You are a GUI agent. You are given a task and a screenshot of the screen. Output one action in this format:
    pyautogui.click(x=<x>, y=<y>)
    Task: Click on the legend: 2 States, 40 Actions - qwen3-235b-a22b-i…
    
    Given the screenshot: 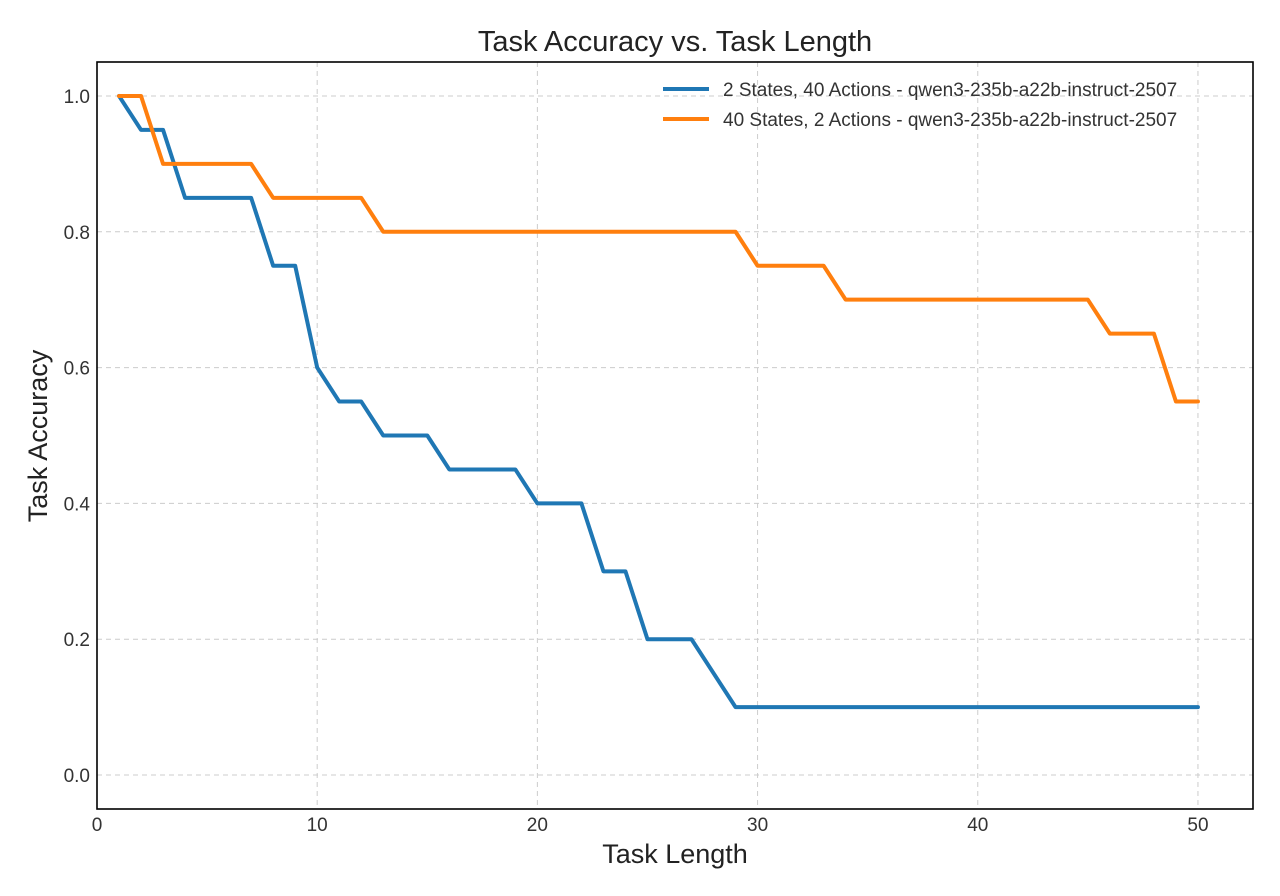 What is the action you would take?
    pyautogui.click(x=920, y=105)
    